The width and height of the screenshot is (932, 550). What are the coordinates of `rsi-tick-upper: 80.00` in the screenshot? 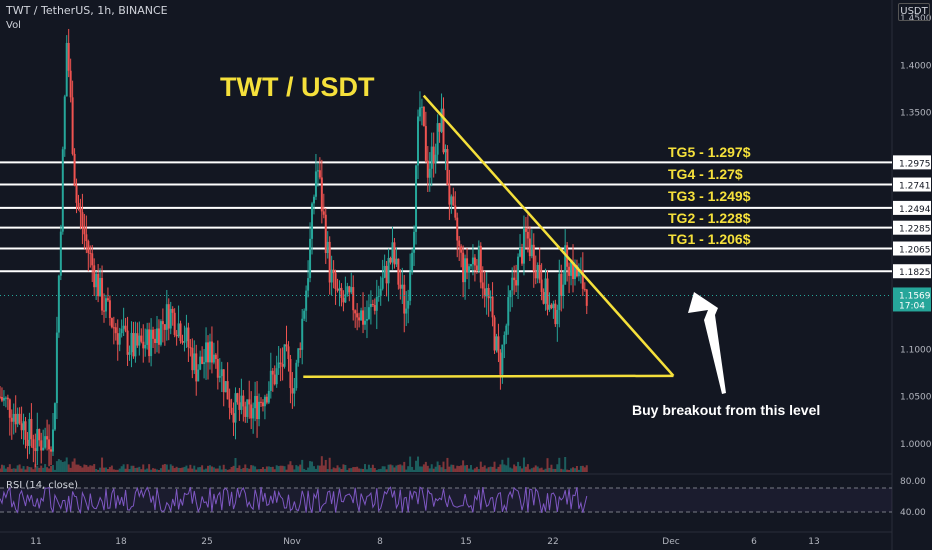 It's located at (913, 482).